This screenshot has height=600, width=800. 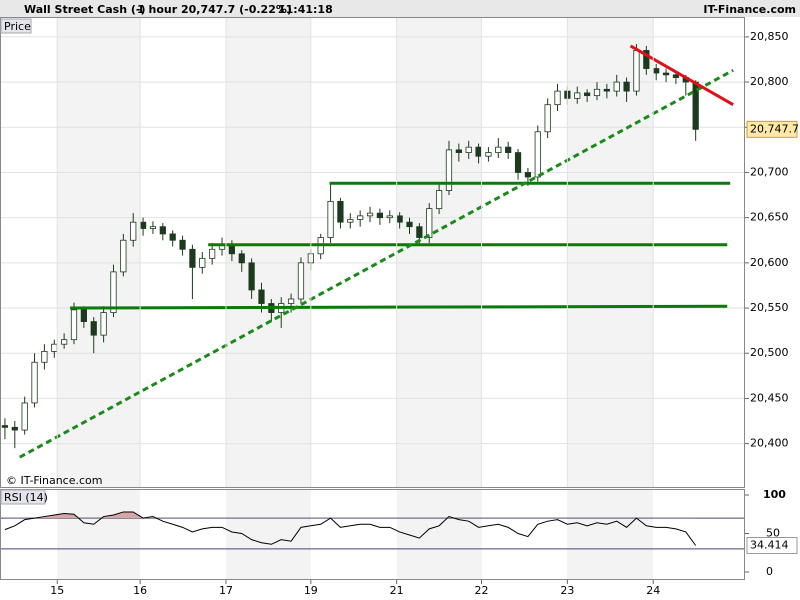 What do you see at coordinates (305, 9) in the screenshot?
I see `time: 11:41:18` at bounding box center [305, 9].